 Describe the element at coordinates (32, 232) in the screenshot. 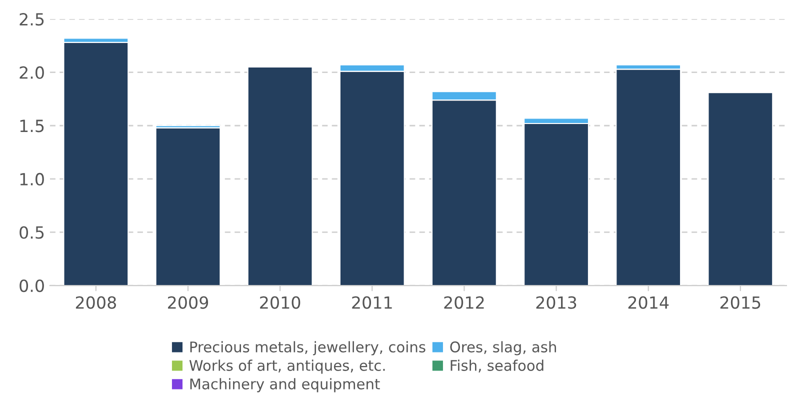

I see `y-tick-label: 0.5` at that location.